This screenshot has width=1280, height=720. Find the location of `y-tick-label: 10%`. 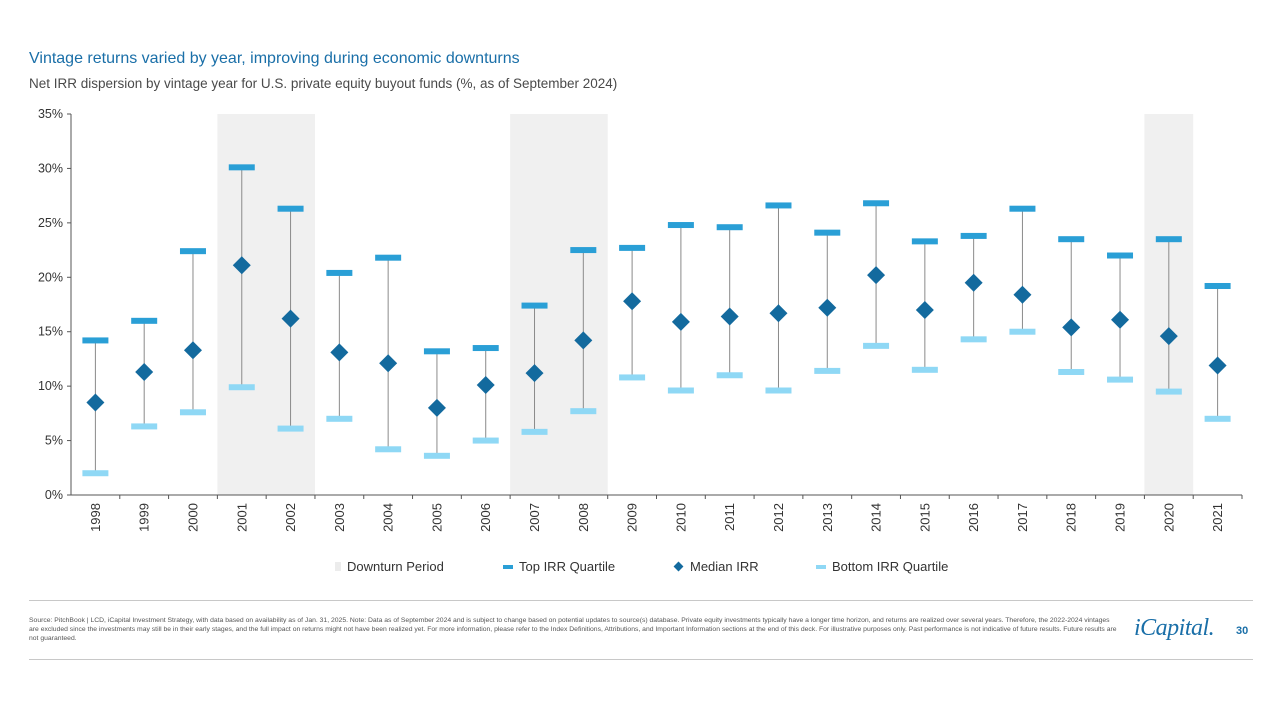

y-tick-label: 10% is located at coordinates (50, 386).